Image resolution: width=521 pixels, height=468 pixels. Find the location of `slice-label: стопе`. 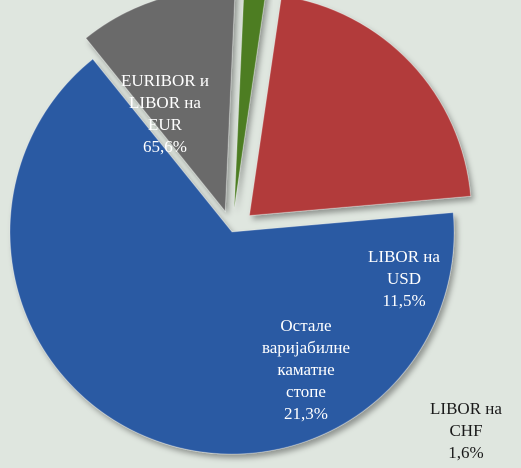

slice-label: стопе is located at coordinates (306, 391).